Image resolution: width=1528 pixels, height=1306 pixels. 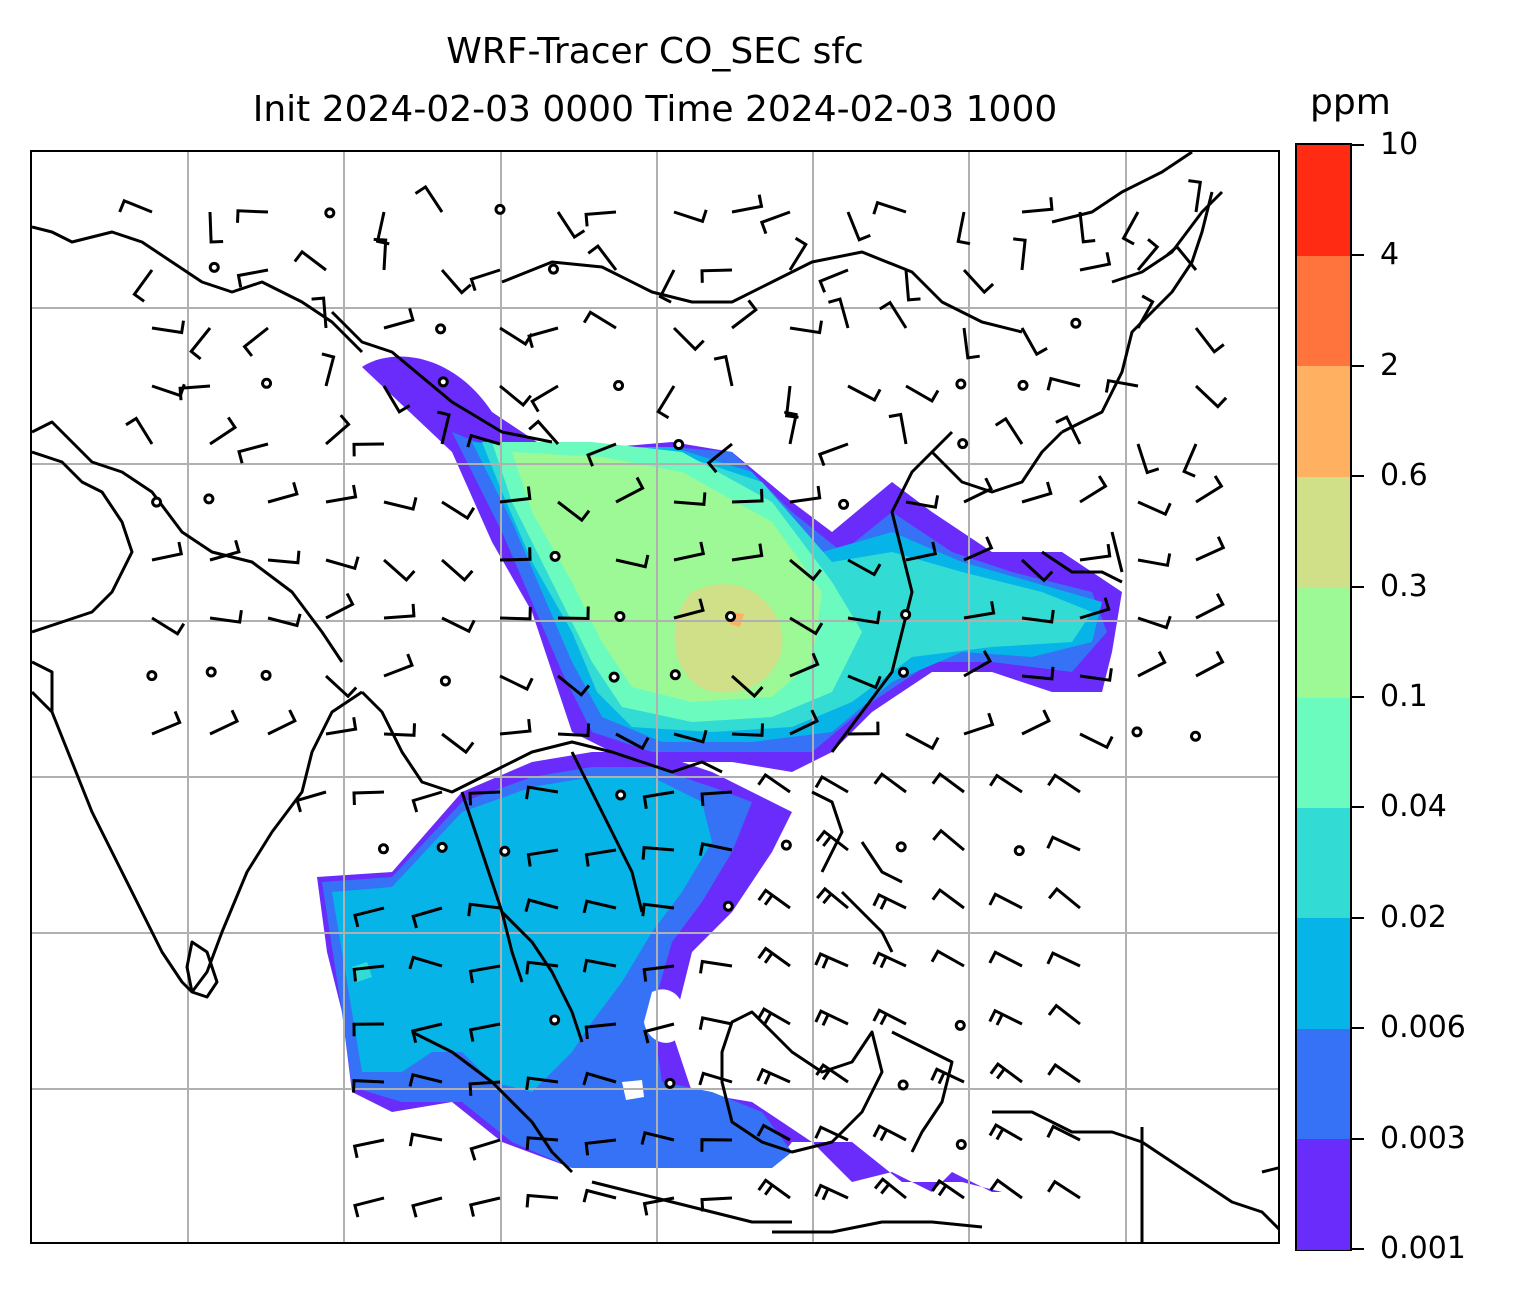 What do you see at coordinates (1404, 476) in the screenshot?
I see `colorbar-tick-label: 0.6` at bounding box center [1404, 476].